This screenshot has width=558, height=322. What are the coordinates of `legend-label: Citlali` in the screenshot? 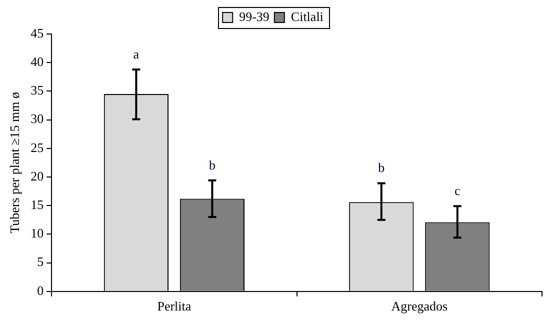 It's located at (307, 16).